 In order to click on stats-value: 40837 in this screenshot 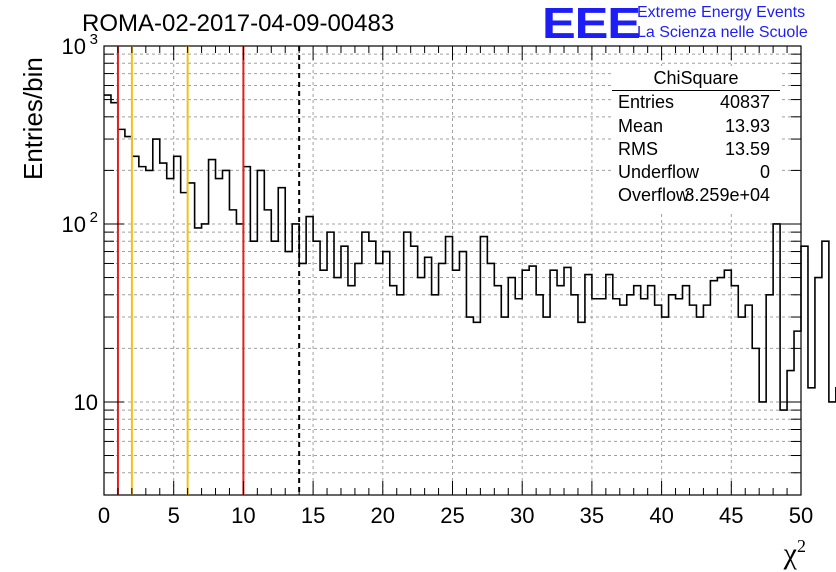, I will do `click(744, 102)`.